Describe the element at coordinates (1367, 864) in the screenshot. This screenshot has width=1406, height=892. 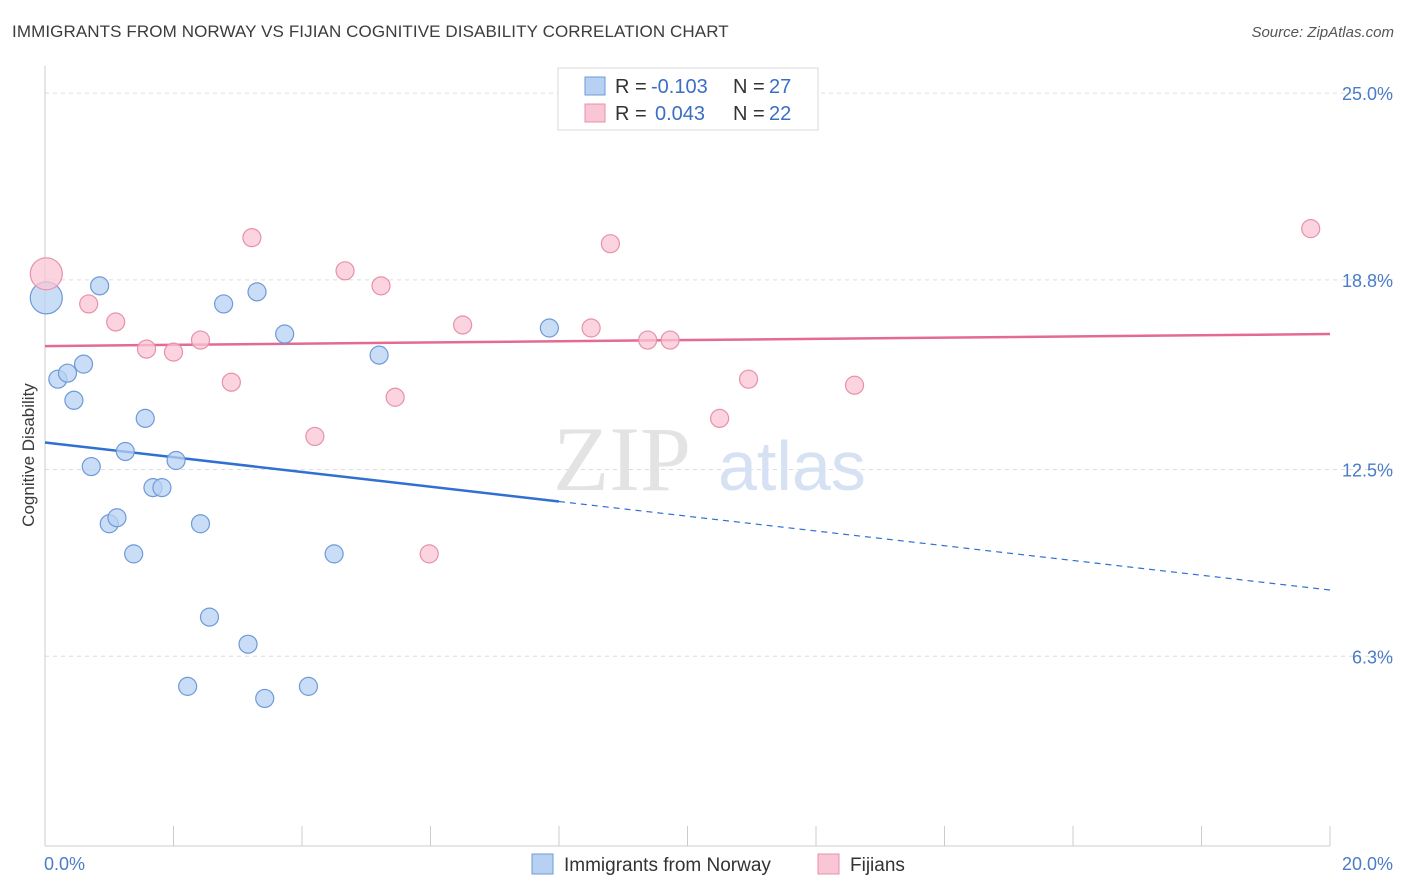
I see `x-tick-label: 20.0%` at that location.